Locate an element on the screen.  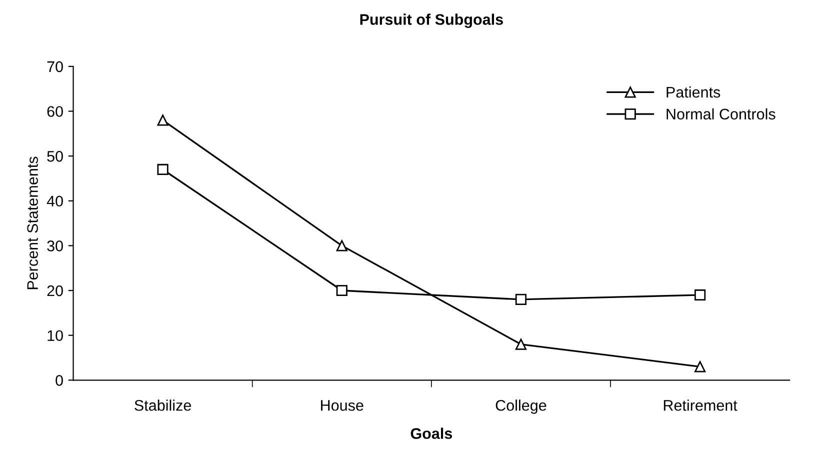
y-tick-label: 50 is located at coordinates (55, 156).